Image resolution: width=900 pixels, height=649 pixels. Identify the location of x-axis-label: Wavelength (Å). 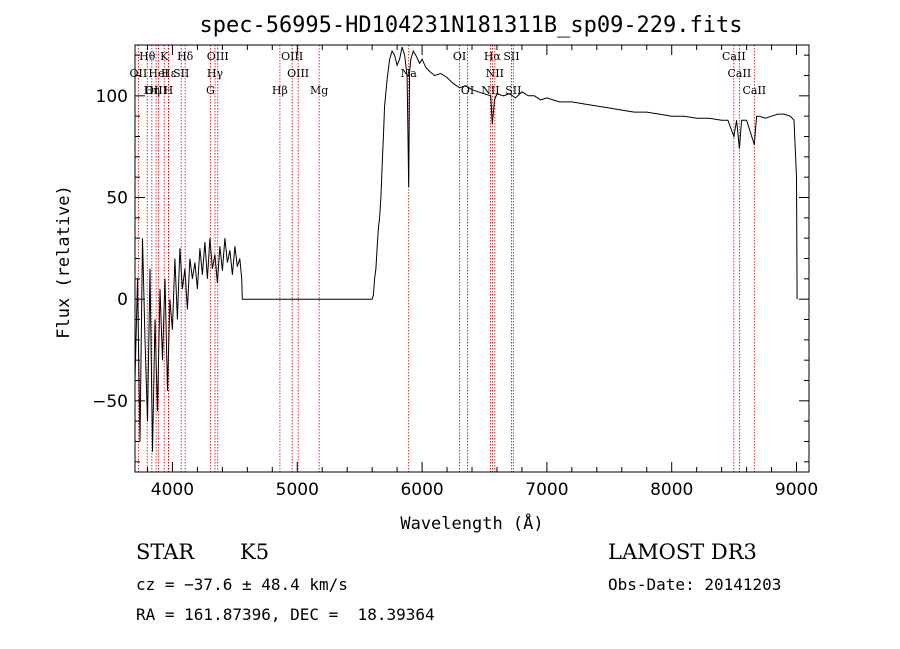
(471, 523).